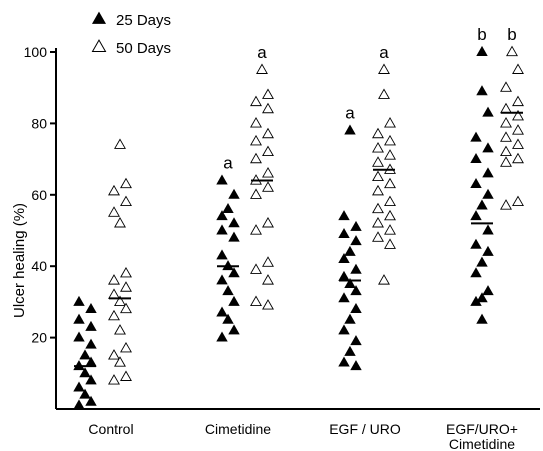 The height and width of the screenshot is (451, 543). I want to click on significance-letter: a, so click(350, 113).